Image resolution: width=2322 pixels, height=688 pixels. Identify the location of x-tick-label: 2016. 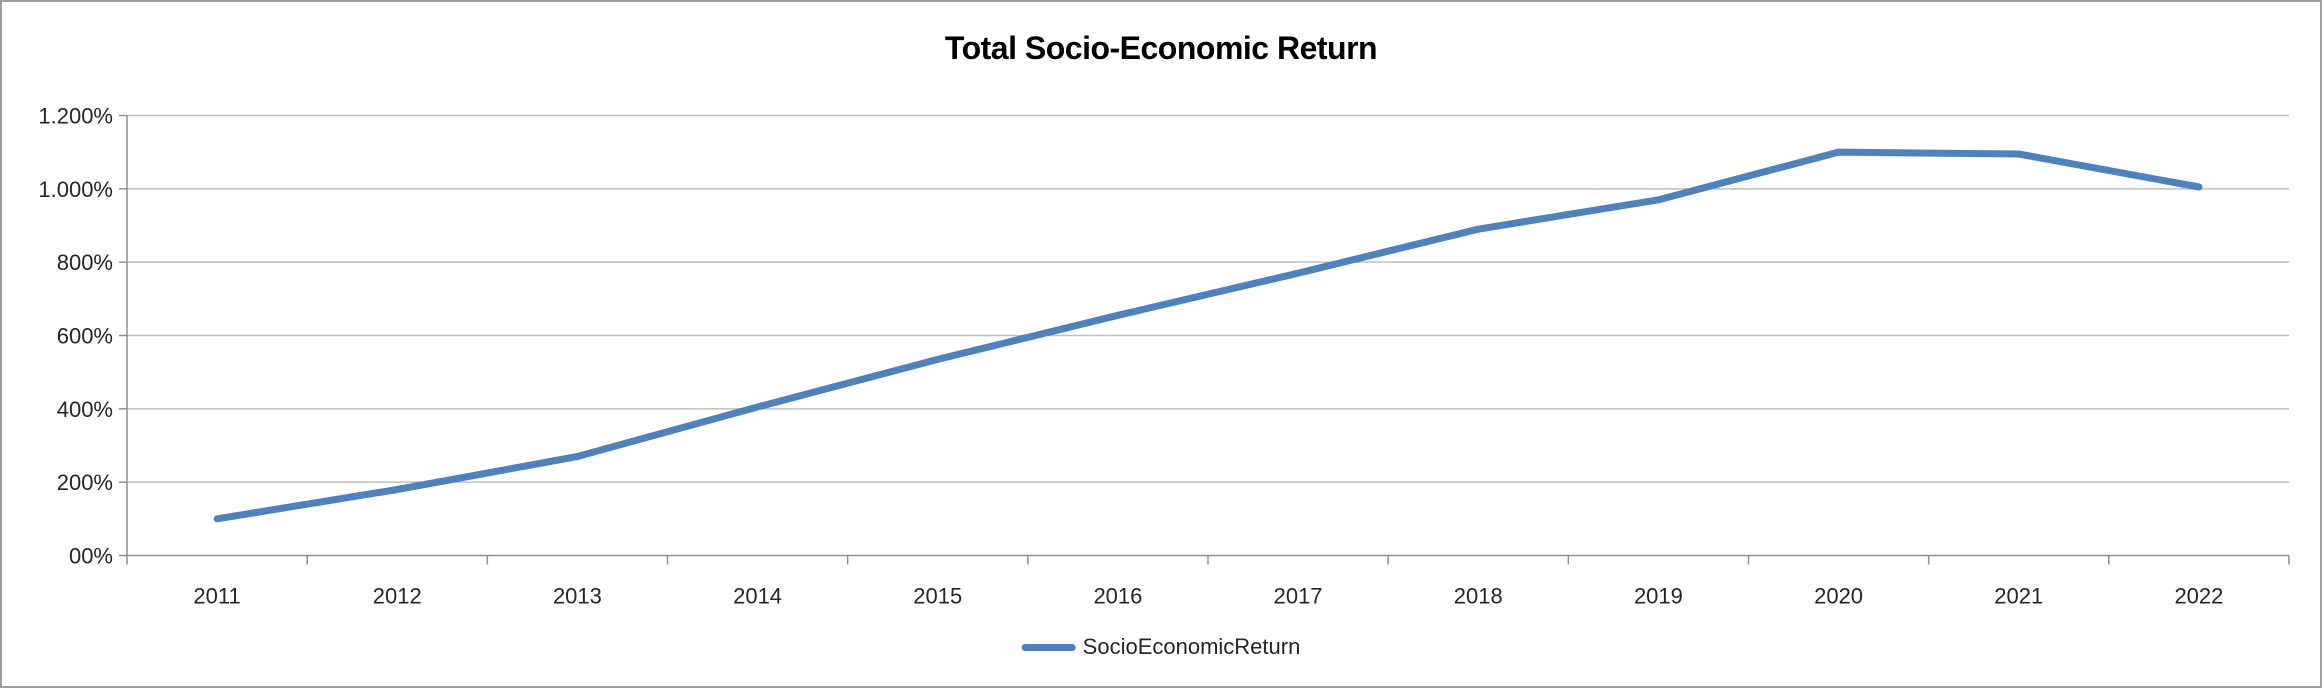
(1117, 596).